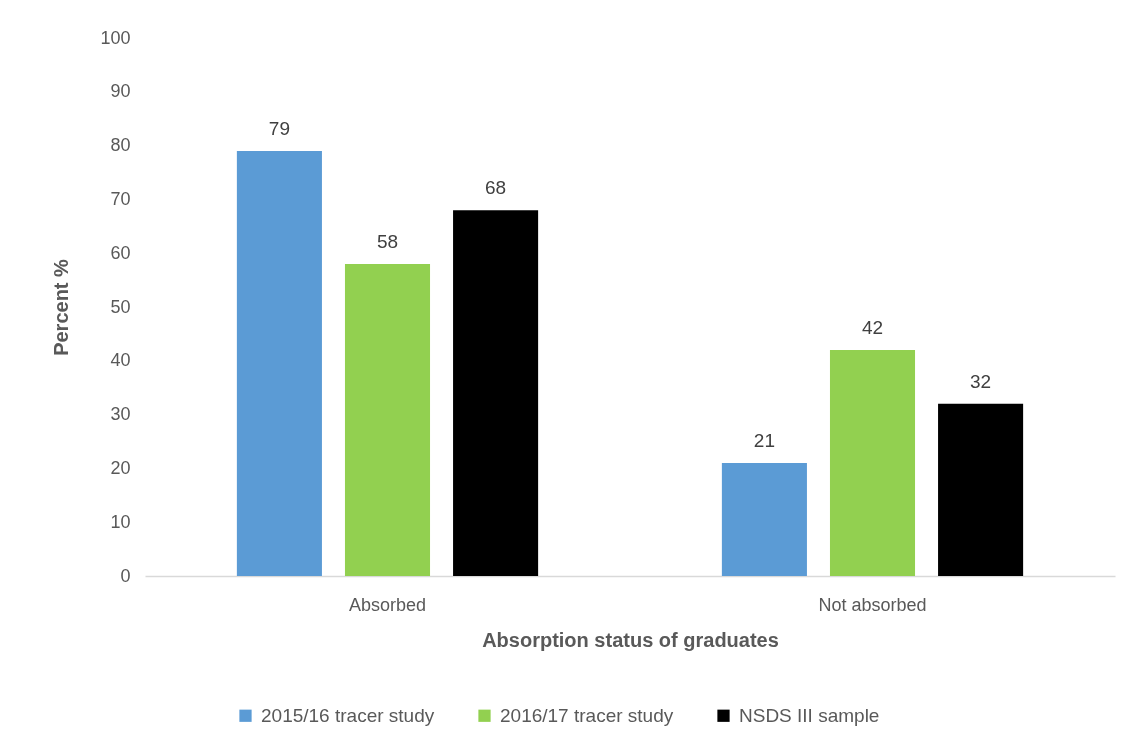 The width and height of the screenshot is (1134, 749). What do you see at coordinates (120, 252) in the screenshot?
I see `y-tick-label: 60` at bounding box center [120, 252].